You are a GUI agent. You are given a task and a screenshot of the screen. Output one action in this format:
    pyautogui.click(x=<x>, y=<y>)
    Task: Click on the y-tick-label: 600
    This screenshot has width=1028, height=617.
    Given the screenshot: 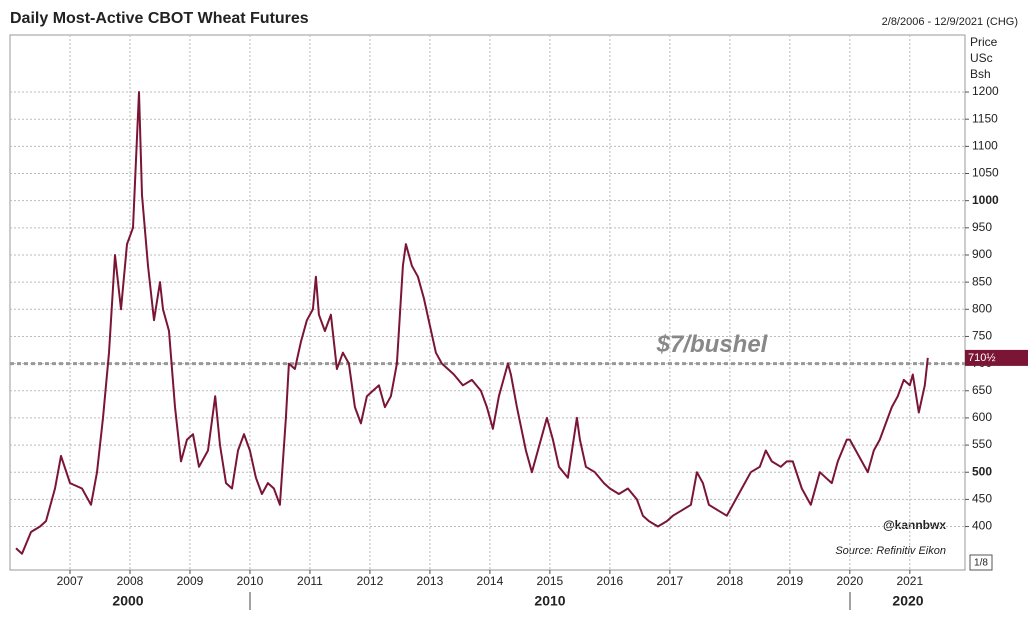 What is the action you would take?
    pyautogui.click(x=982, y=417)
    